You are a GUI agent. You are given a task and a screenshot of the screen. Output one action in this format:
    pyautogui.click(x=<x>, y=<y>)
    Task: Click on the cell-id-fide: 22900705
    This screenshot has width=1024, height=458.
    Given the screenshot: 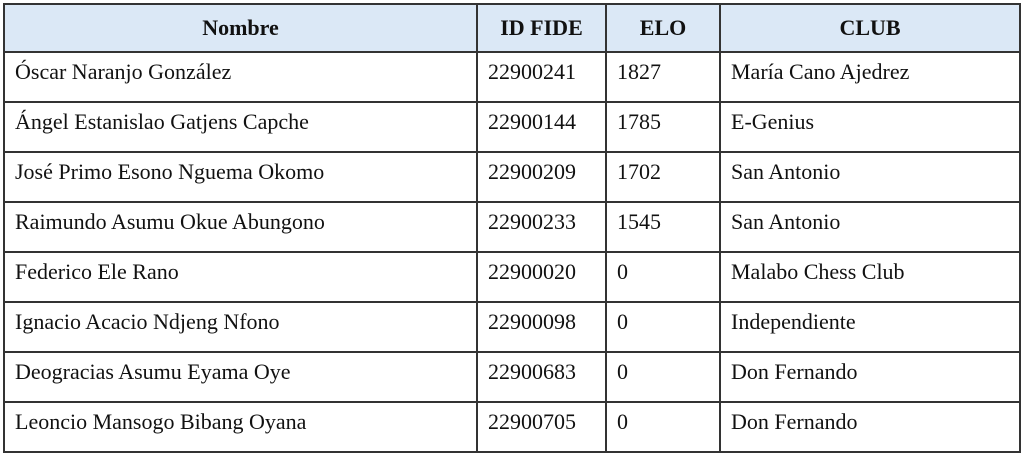 What is the action you would take?
    pyautogui.click(x=541, y=427)
    